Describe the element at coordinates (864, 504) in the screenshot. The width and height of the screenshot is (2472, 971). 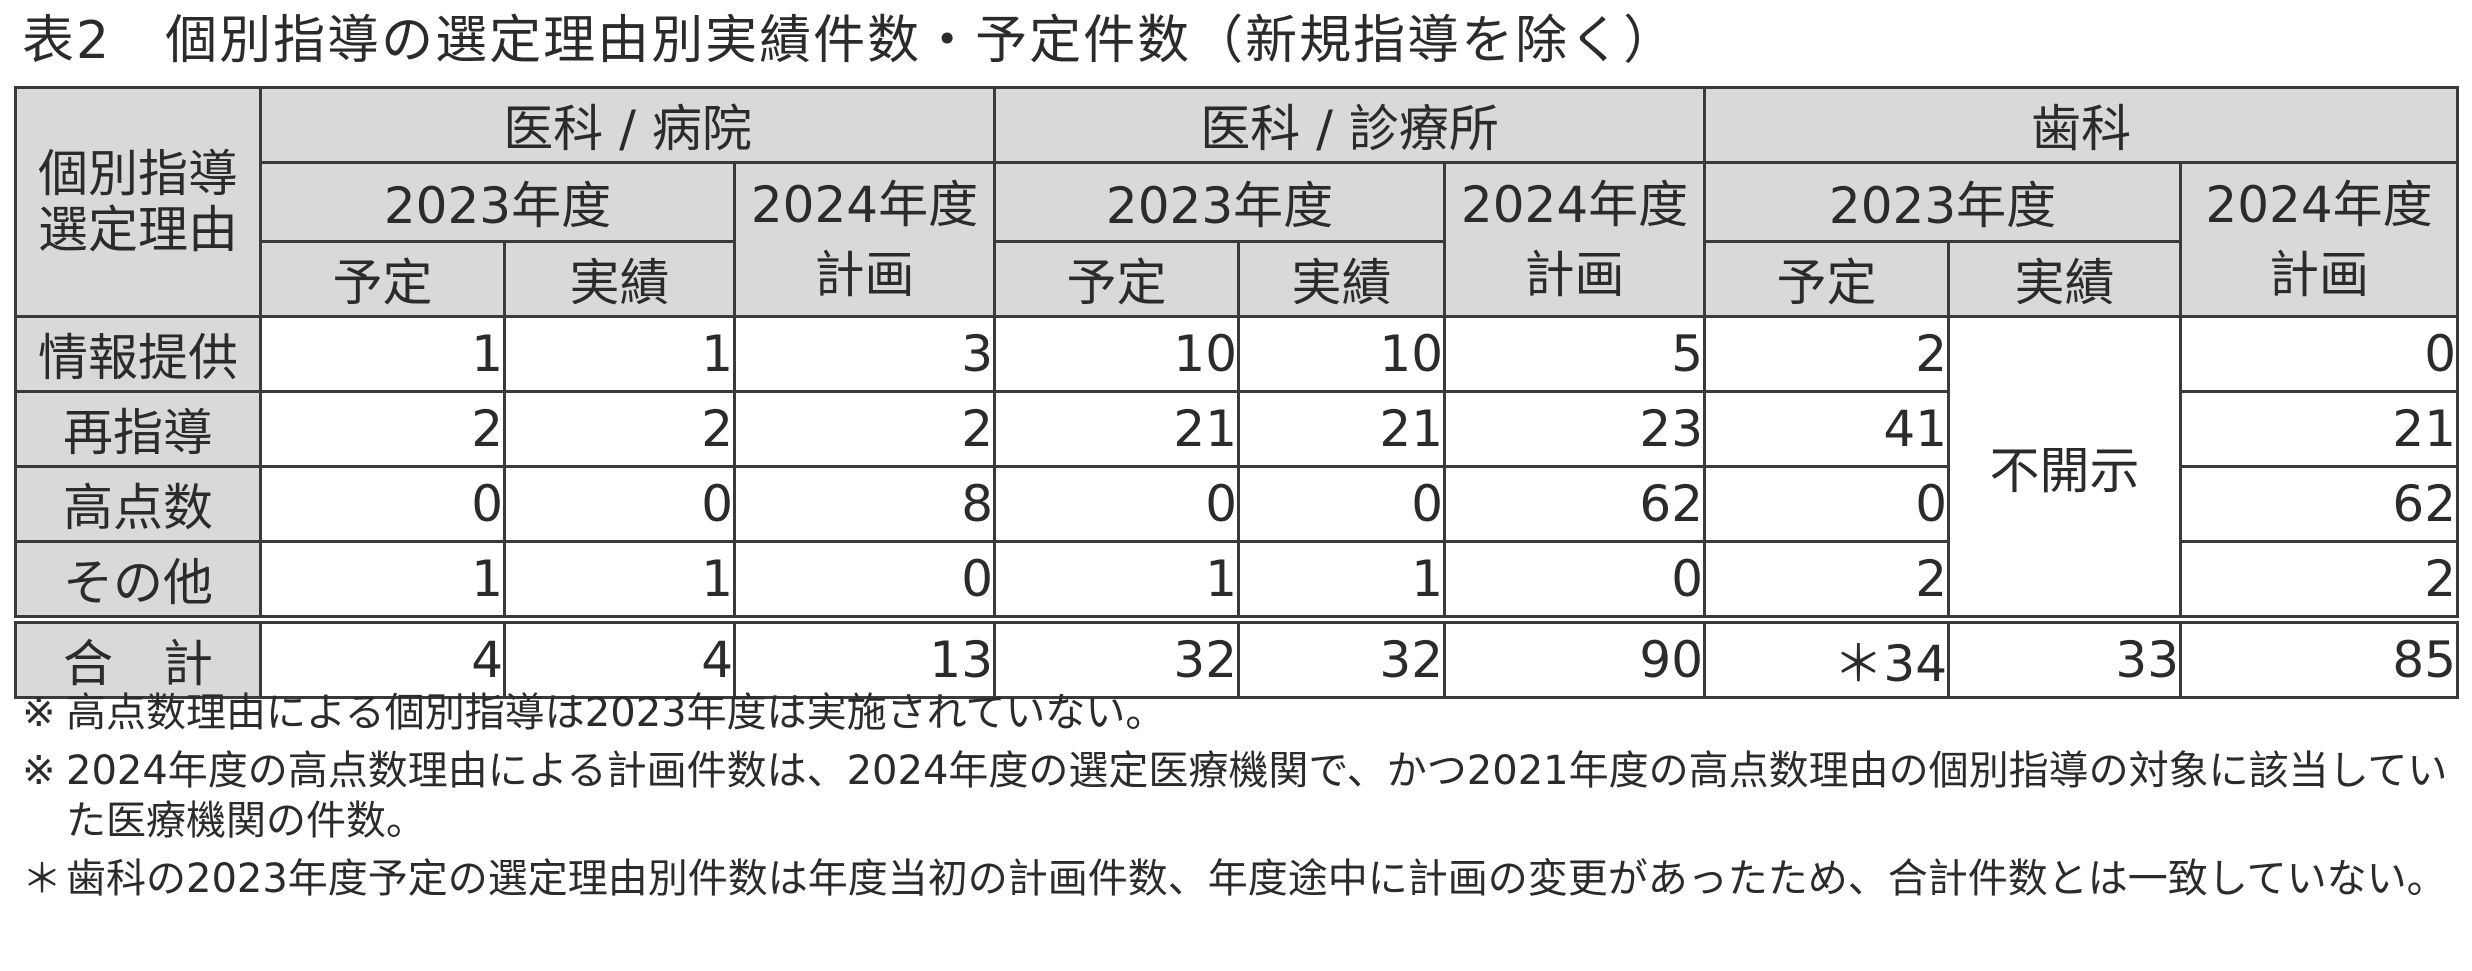
I see `cell-value: 8` at that location.